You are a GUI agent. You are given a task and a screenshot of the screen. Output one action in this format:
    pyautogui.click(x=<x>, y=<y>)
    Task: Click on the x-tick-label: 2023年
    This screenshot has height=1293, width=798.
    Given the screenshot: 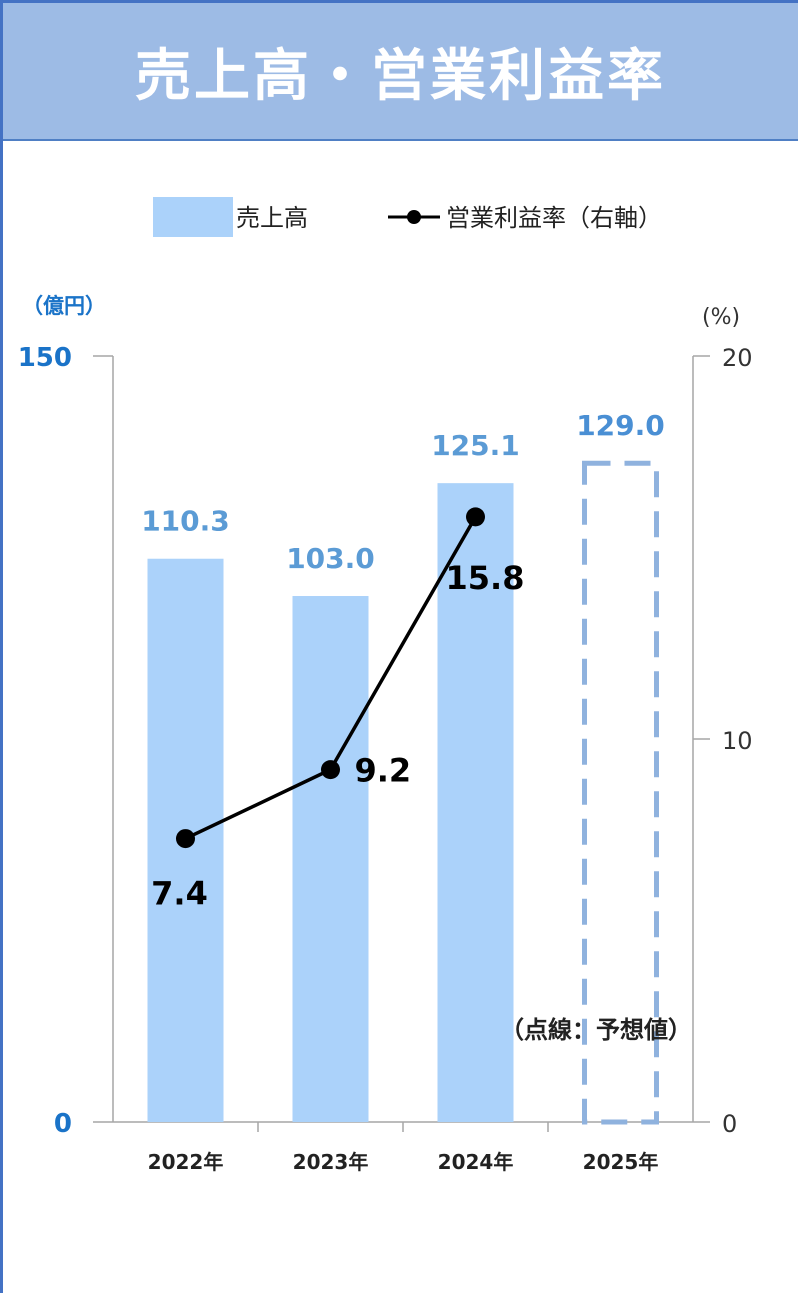 What is the action you would take?
    pyautogui.click(x=331, y=1162)
    